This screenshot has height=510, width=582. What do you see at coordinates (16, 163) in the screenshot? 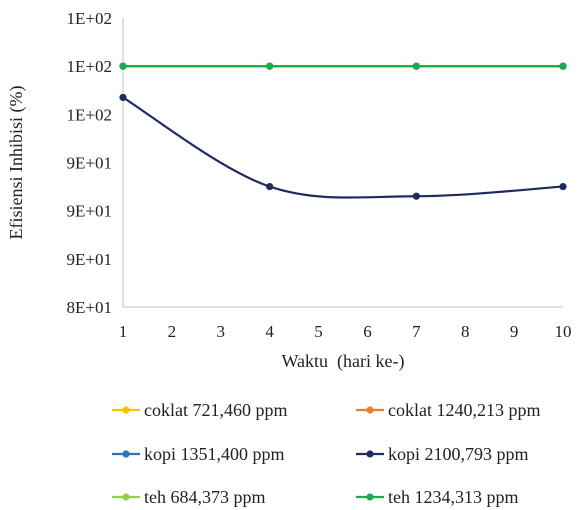
I see `y-axis-title: Efisiensi Inhibisi (%)` at bounding box center [16, 163].